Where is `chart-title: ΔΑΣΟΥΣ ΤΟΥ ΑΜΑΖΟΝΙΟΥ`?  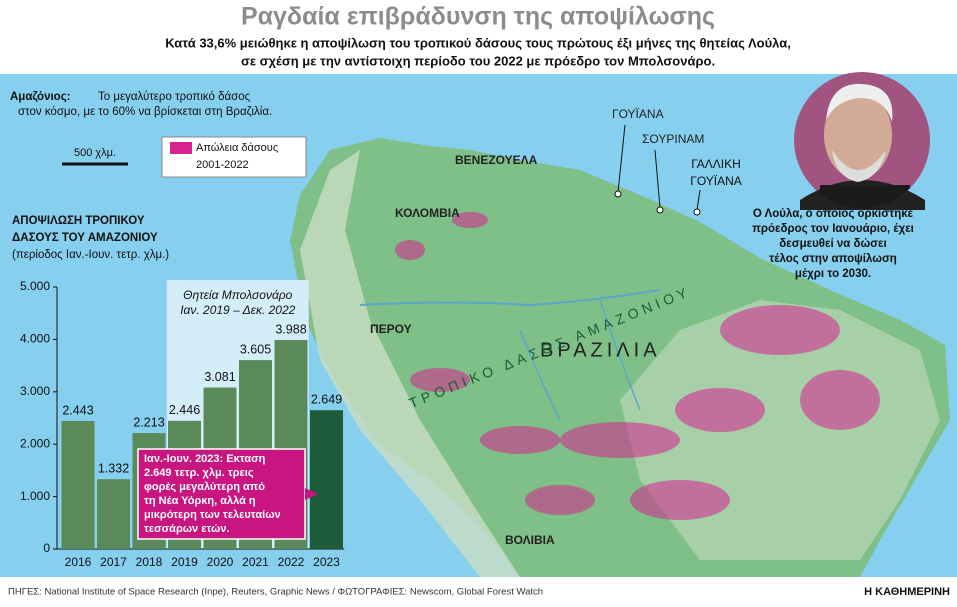
chart-title: ΔΑΣΟΥΣ ΤΟΥ ΑΜΑΖΟΝΙΟΥ is located at coordinates (85, 238).